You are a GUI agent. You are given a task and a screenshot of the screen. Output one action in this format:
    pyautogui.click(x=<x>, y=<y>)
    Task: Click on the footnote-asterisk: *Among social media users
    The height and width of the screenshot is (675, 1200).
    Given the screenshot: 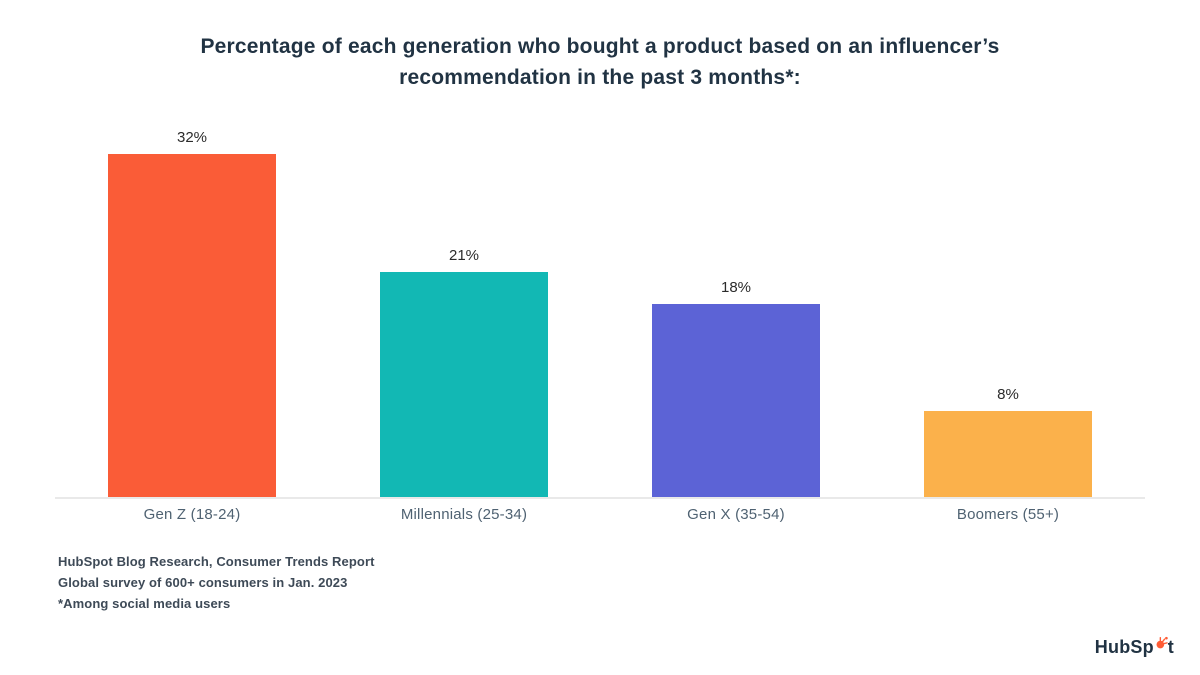 What is the action you would take?
    pyautogui.click(x=144, y=603)
    